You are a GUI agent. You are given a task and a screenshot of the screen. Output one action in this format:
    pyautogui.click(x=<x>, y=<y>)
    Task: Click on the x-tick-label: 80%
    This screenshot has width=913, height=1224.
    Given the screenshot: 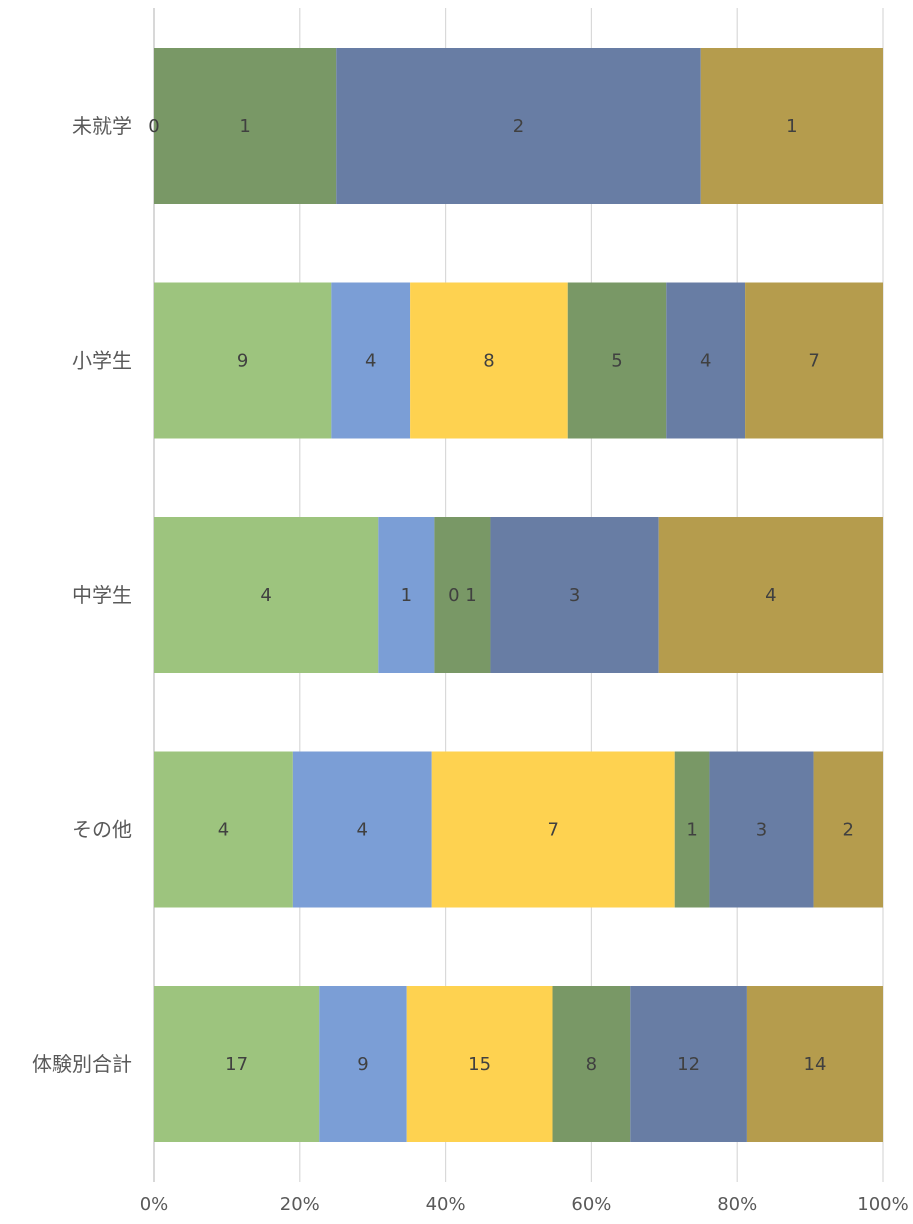 What is the action you would take?
    pyautogui.click(x=737, y=1204)
    